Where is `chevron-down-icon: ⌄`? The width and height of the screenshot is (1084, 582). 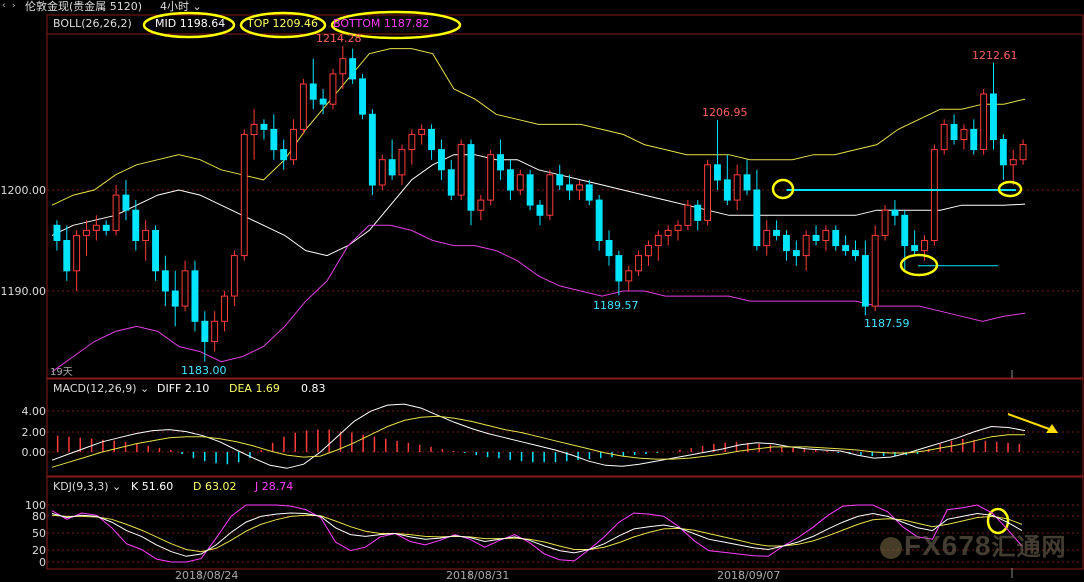 chevron-down-icon: ⌄ is located at coordinates (145, 388).